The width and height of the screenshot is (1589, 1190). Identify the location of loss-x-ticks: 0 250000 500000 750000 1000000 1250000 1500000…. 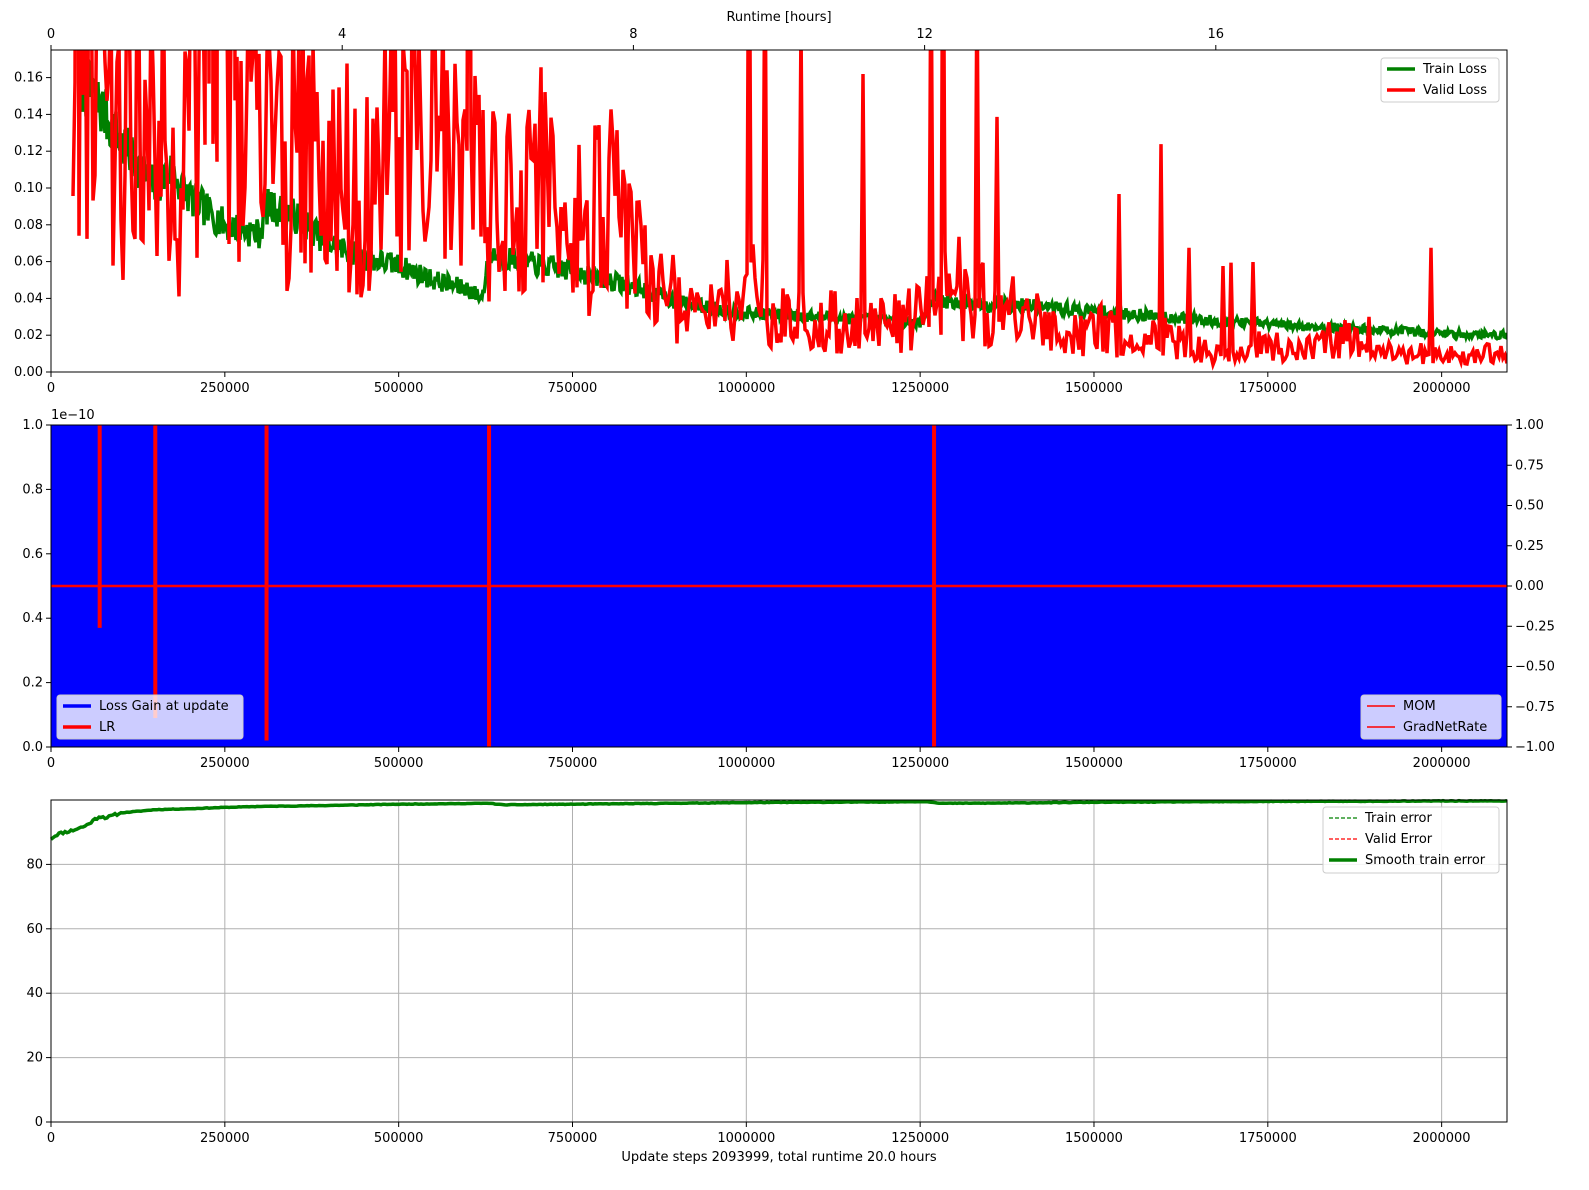
(759, 384).